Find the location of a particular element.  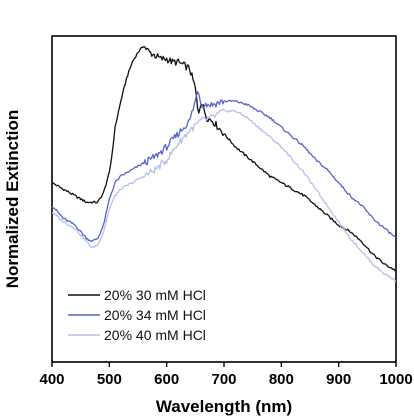

x-tick-label: 600 is located at coordinates (166, 379).